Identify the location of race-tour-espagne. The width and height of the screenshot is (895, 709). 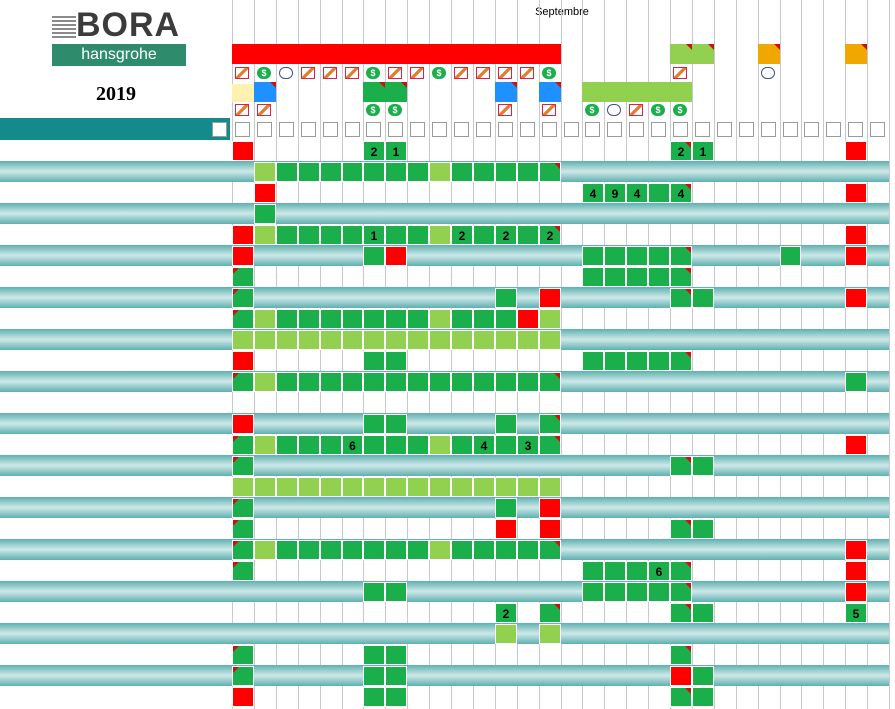
(396, 54).